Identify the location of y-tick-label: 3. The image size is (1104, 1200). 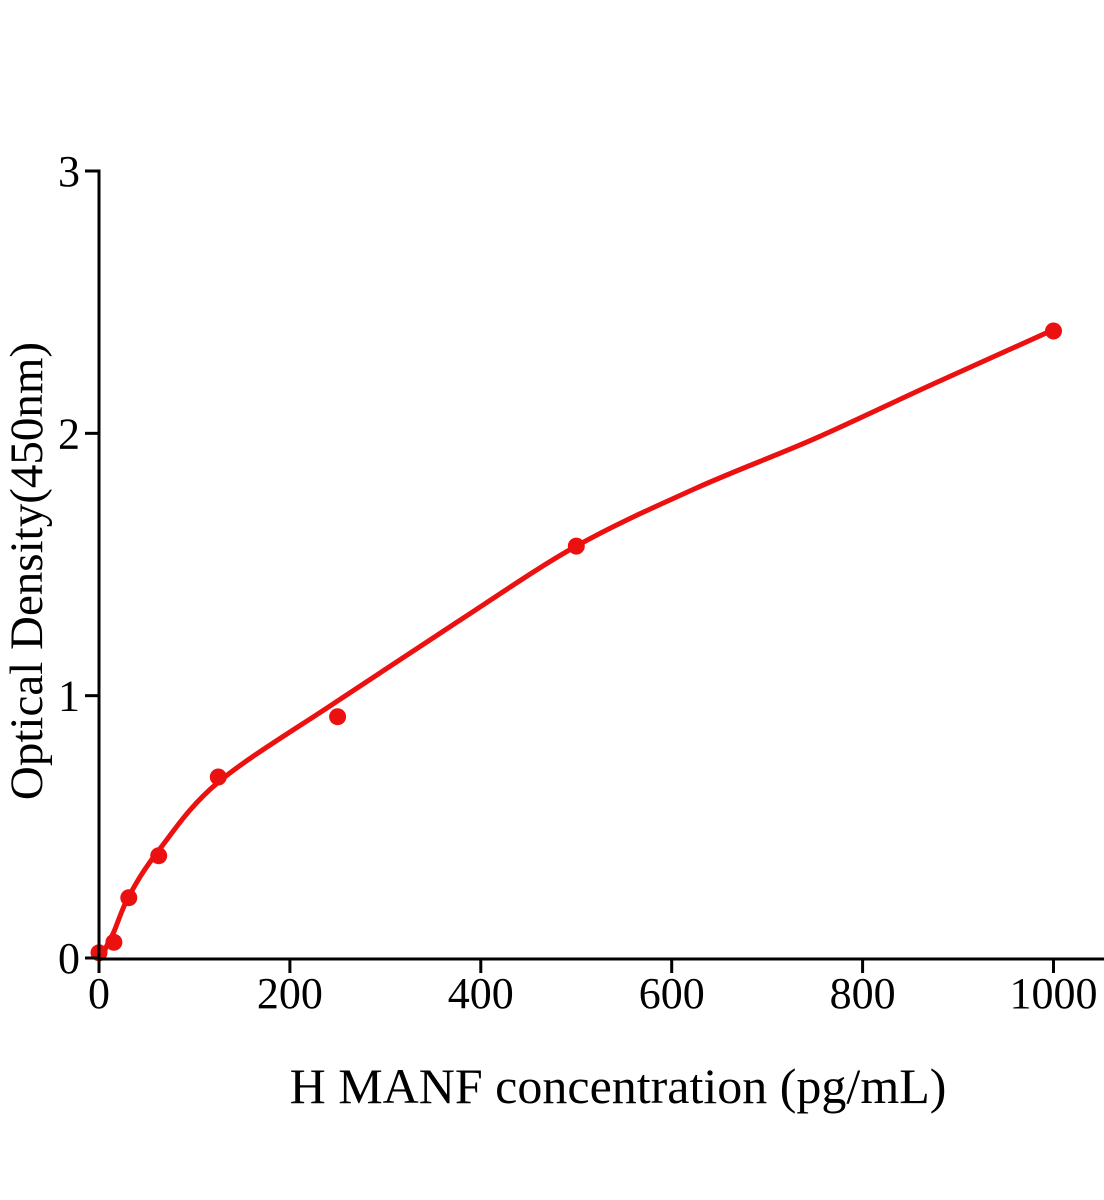
(69, 171).